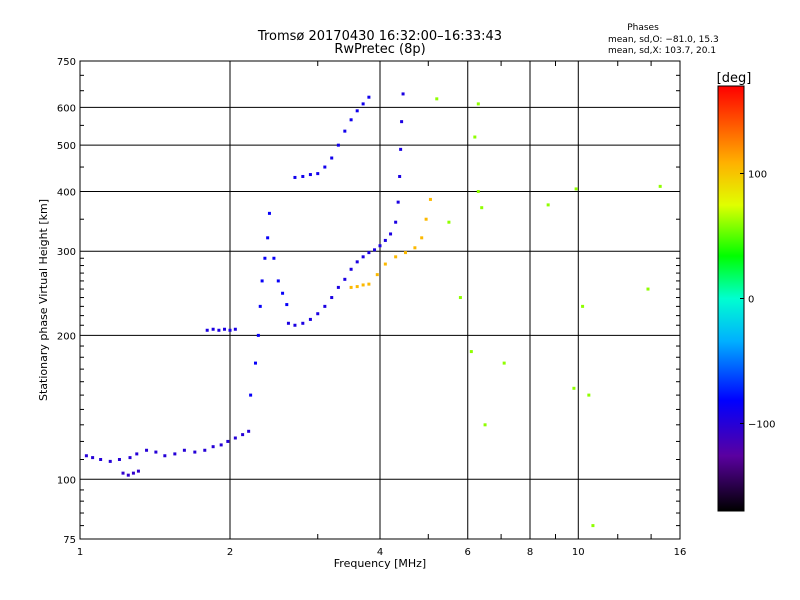  Describe the element at coordinates (731, 298) in the screenshot. I see `colorbar` at that location.